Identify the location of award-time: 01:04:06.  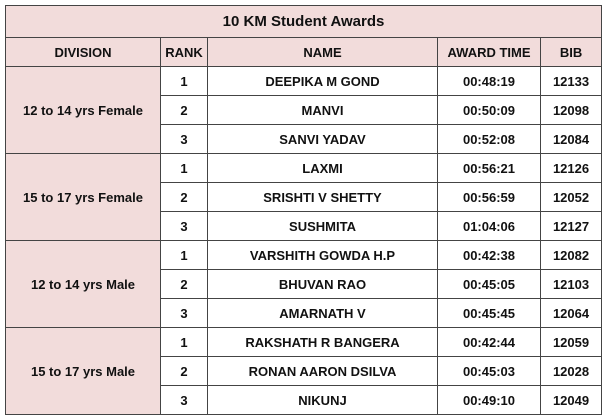
(489, 226).